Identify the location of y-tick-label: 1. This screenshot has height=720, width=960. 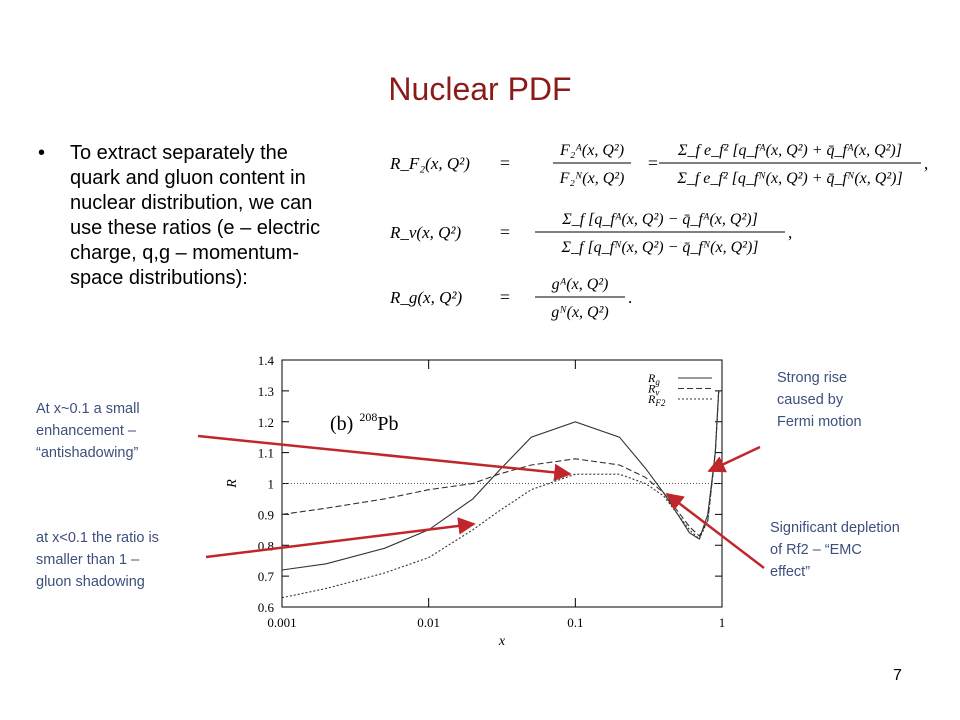
(271, 484).